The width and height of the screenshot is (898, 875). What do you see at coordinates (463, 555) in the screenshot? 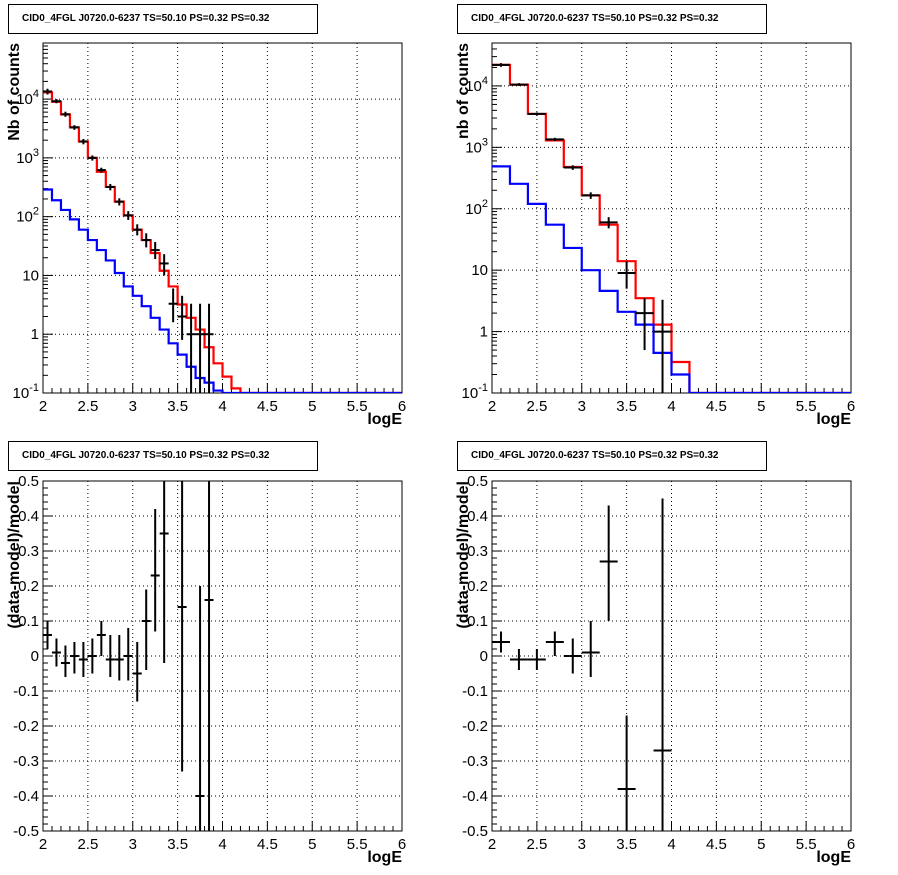
I see `y-axis-title: (data-model)/model` at bounding box center [463, 555].